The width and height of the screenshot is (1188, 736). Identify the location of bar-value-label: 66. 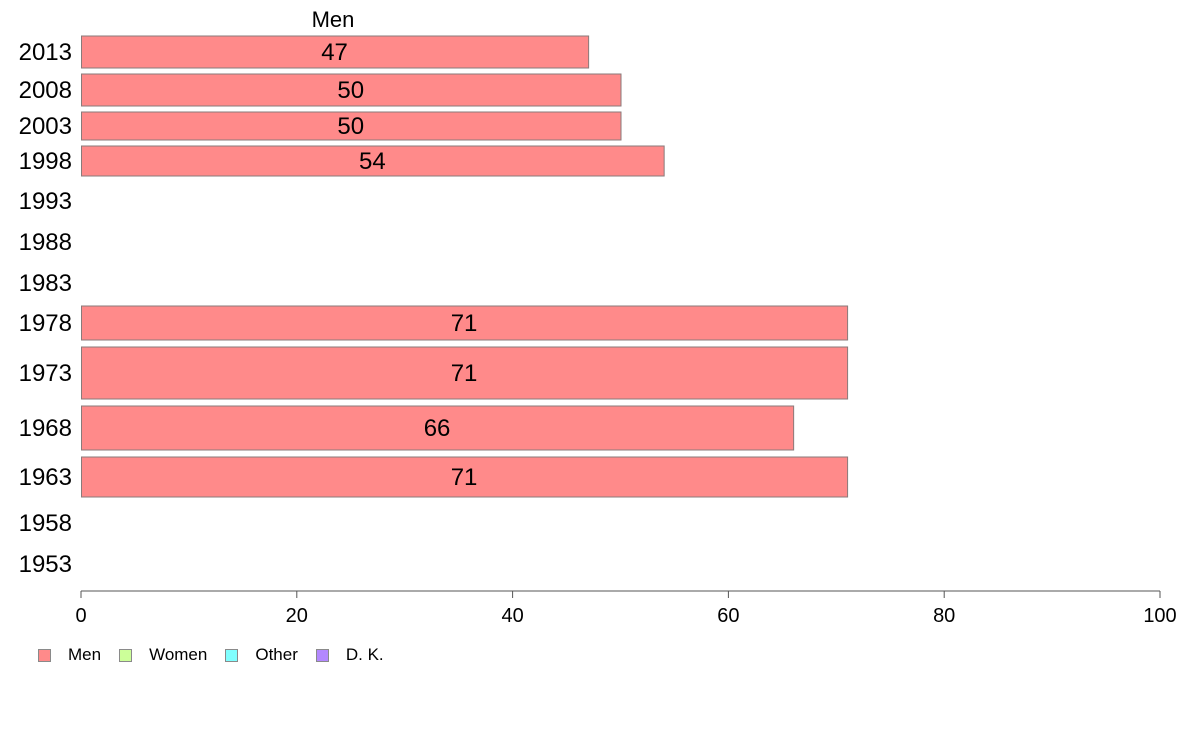
(437, 428).